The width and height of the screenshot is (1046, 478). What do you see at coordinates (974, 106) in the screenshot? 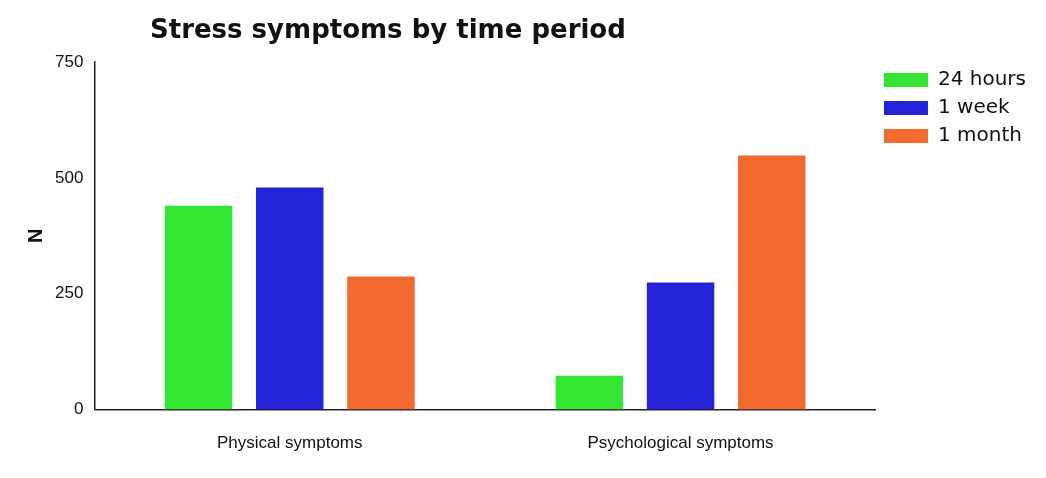
I see `legend-label: 1 week` at bounding box center [974, 106].